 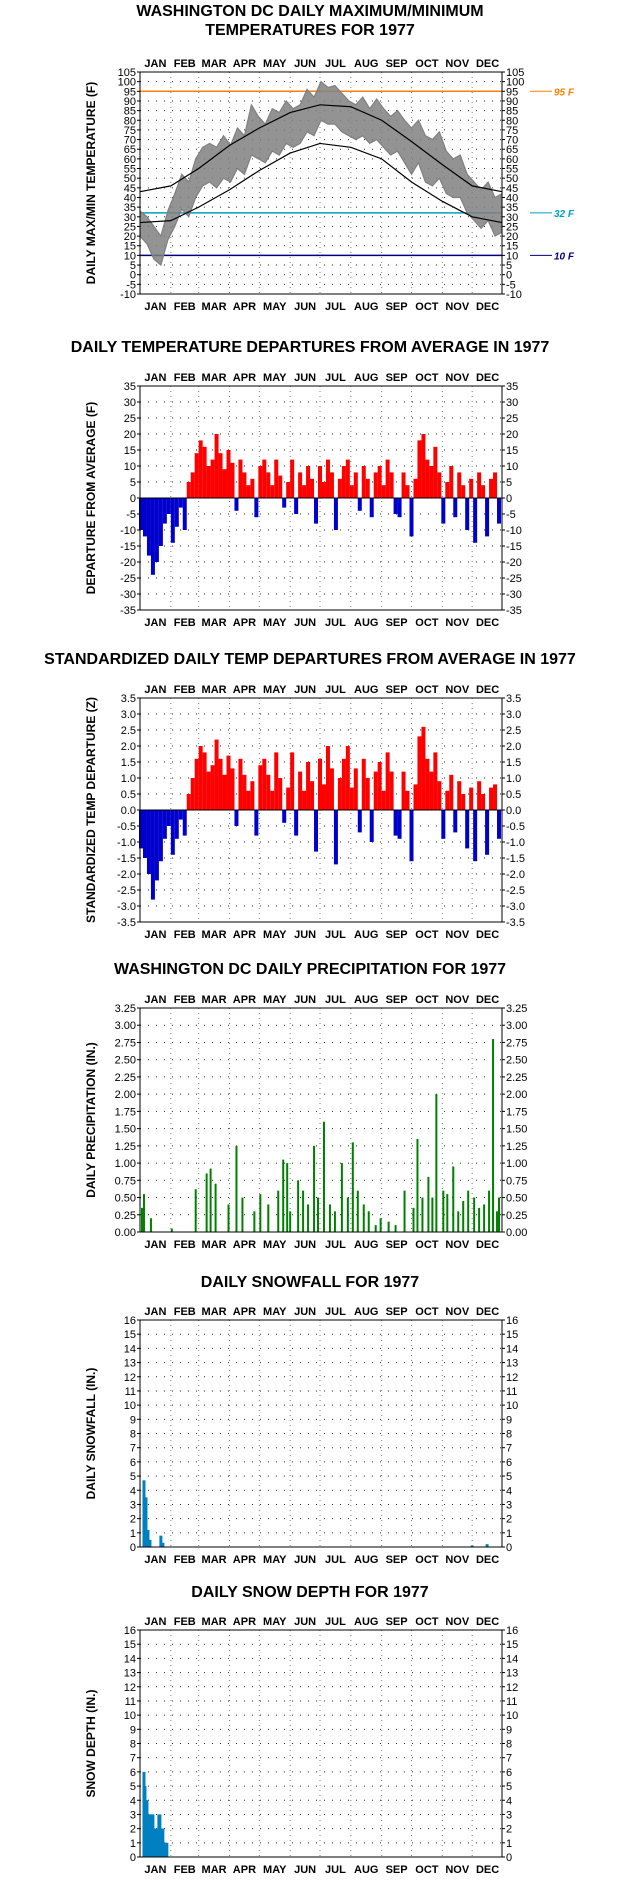 What do you see at coordinates (514, 563) in the screenshot?
I see `y-tick-label-right: -20` at bounding box center [514, 563].